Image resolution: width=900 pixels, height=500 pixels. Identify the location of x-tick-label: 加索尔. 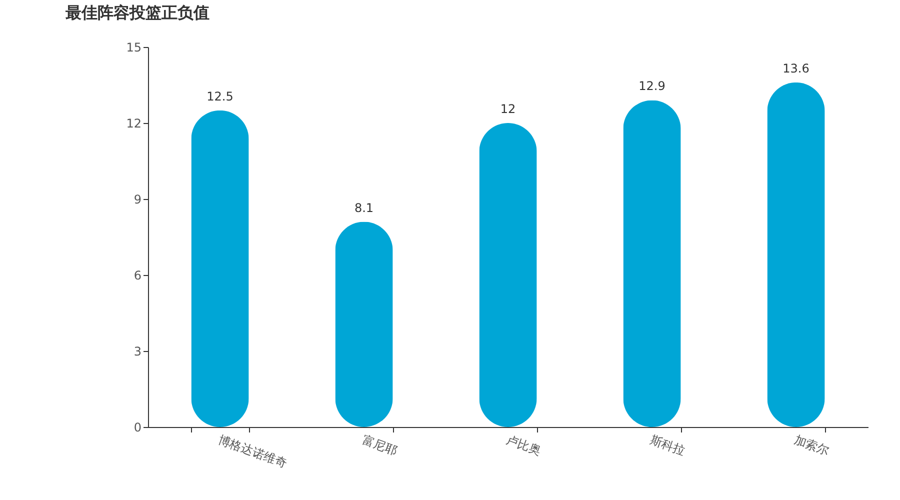
(812, 445).